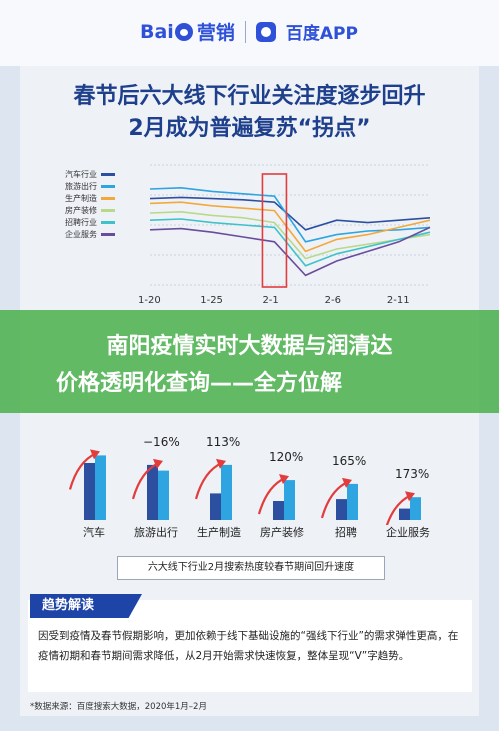 This screenshot has width=499, height=731. I want to click on growth-label: 120%, so click(286, 457).